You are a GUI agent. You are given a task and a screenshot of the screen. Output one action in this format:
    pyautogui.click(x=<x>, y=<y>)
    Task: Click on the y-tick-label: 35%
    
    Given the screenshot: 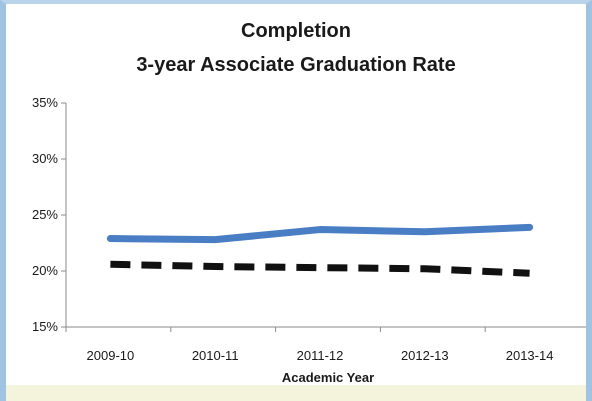 What is the action you would take?
    pyautogui.click(x=45, y=102)
    